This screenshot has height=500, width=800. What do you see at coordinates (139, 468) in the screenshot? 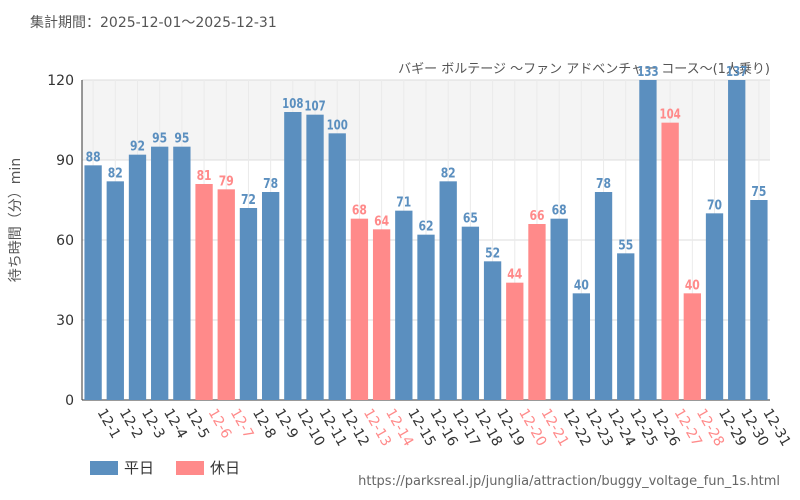
I see `legend-label-weekday: 平日` at bounding box center [139, 468].